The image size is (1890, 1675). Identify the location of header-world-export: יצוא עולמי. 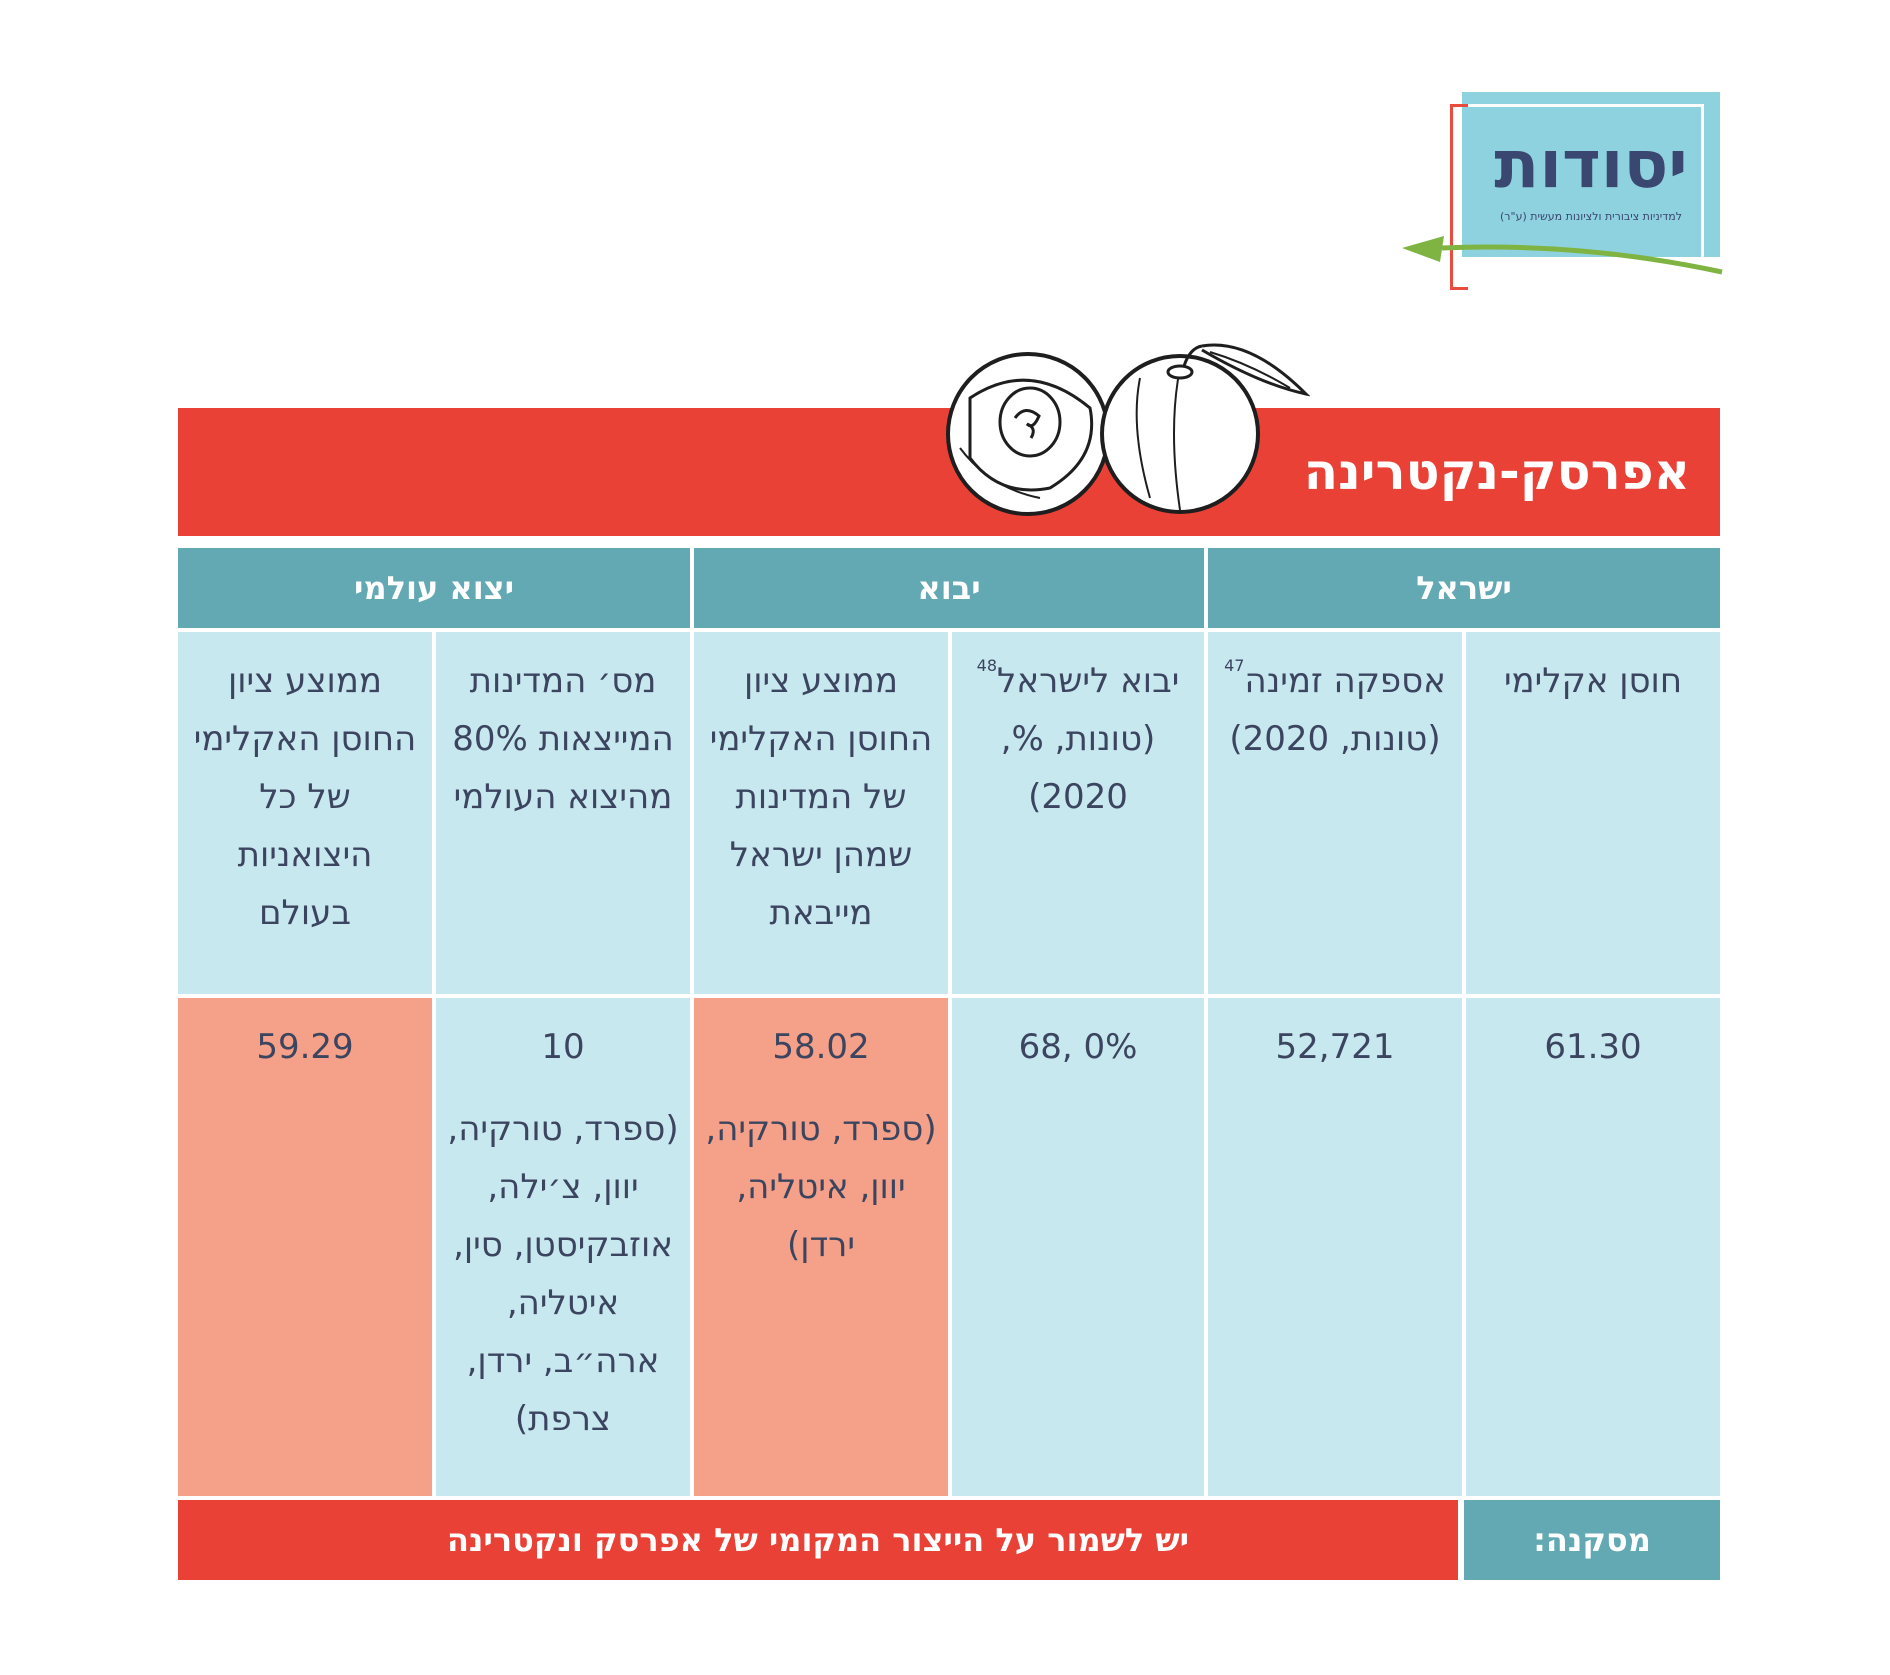
(434, 588).